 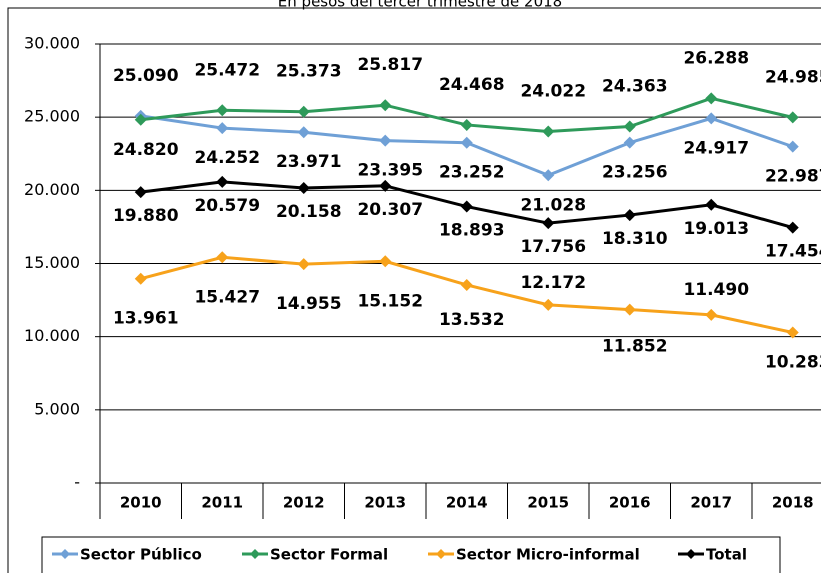 What do you see at coordinates (309, 304) in the screenshot?
I see `data-label: 14.955` at bounding box center [309, 304].